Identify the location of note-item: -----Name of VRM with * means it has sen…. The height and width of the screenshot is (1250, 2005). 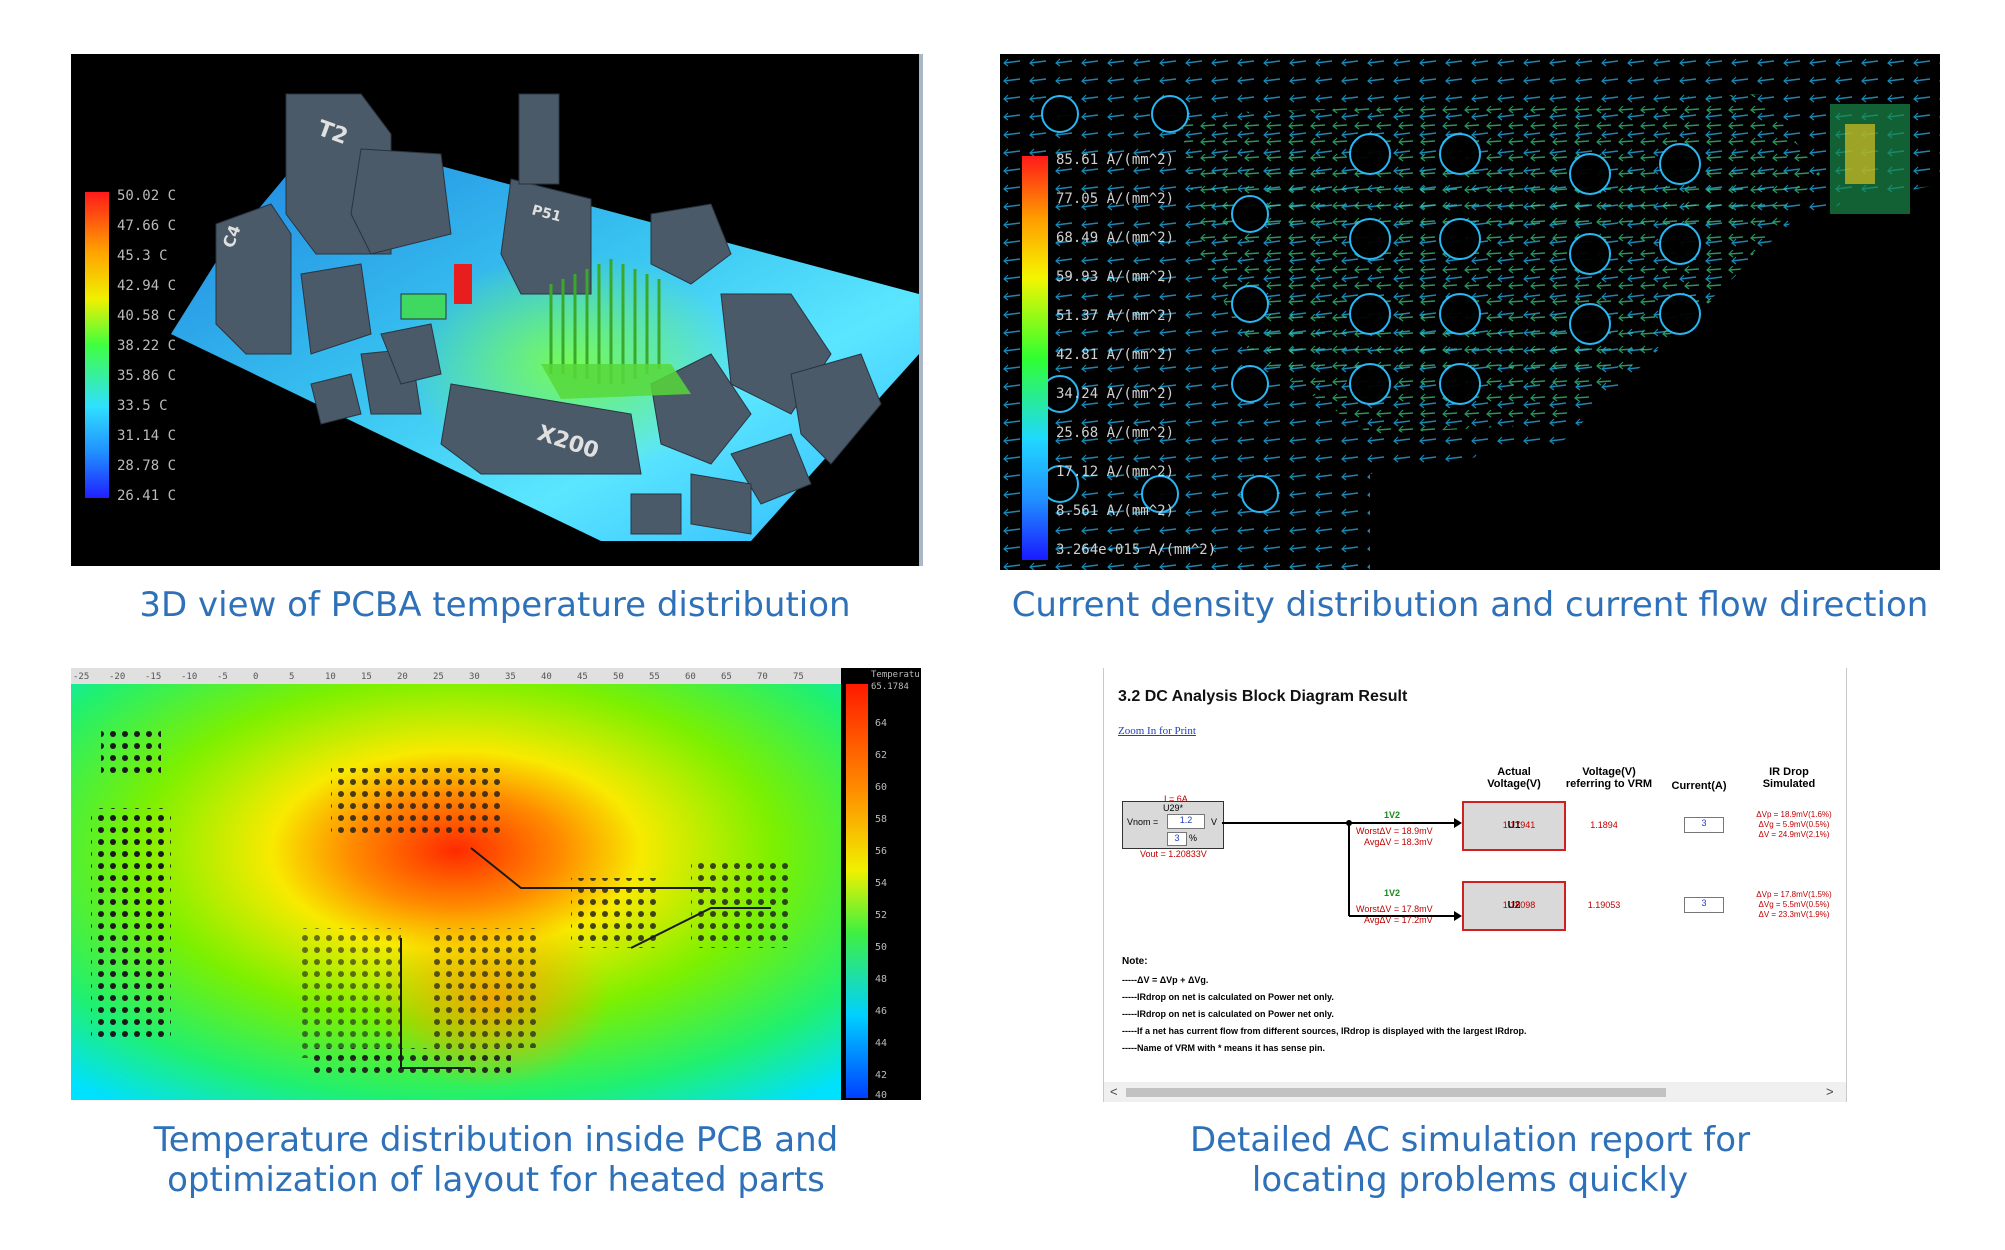
(1224, 1048).